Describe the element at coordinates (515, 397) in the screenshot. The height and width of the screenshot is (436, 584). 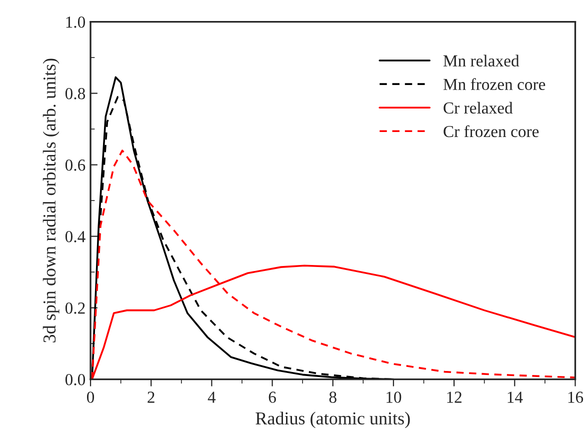
I see `x-tick-label: 14` at that location.